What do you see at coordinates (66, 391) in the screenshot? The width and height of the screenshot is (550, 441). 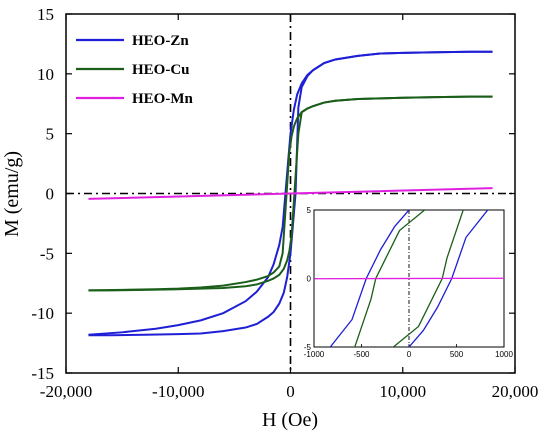 I see `x-tick-label: -20,000` at bounding box center [66, 391].